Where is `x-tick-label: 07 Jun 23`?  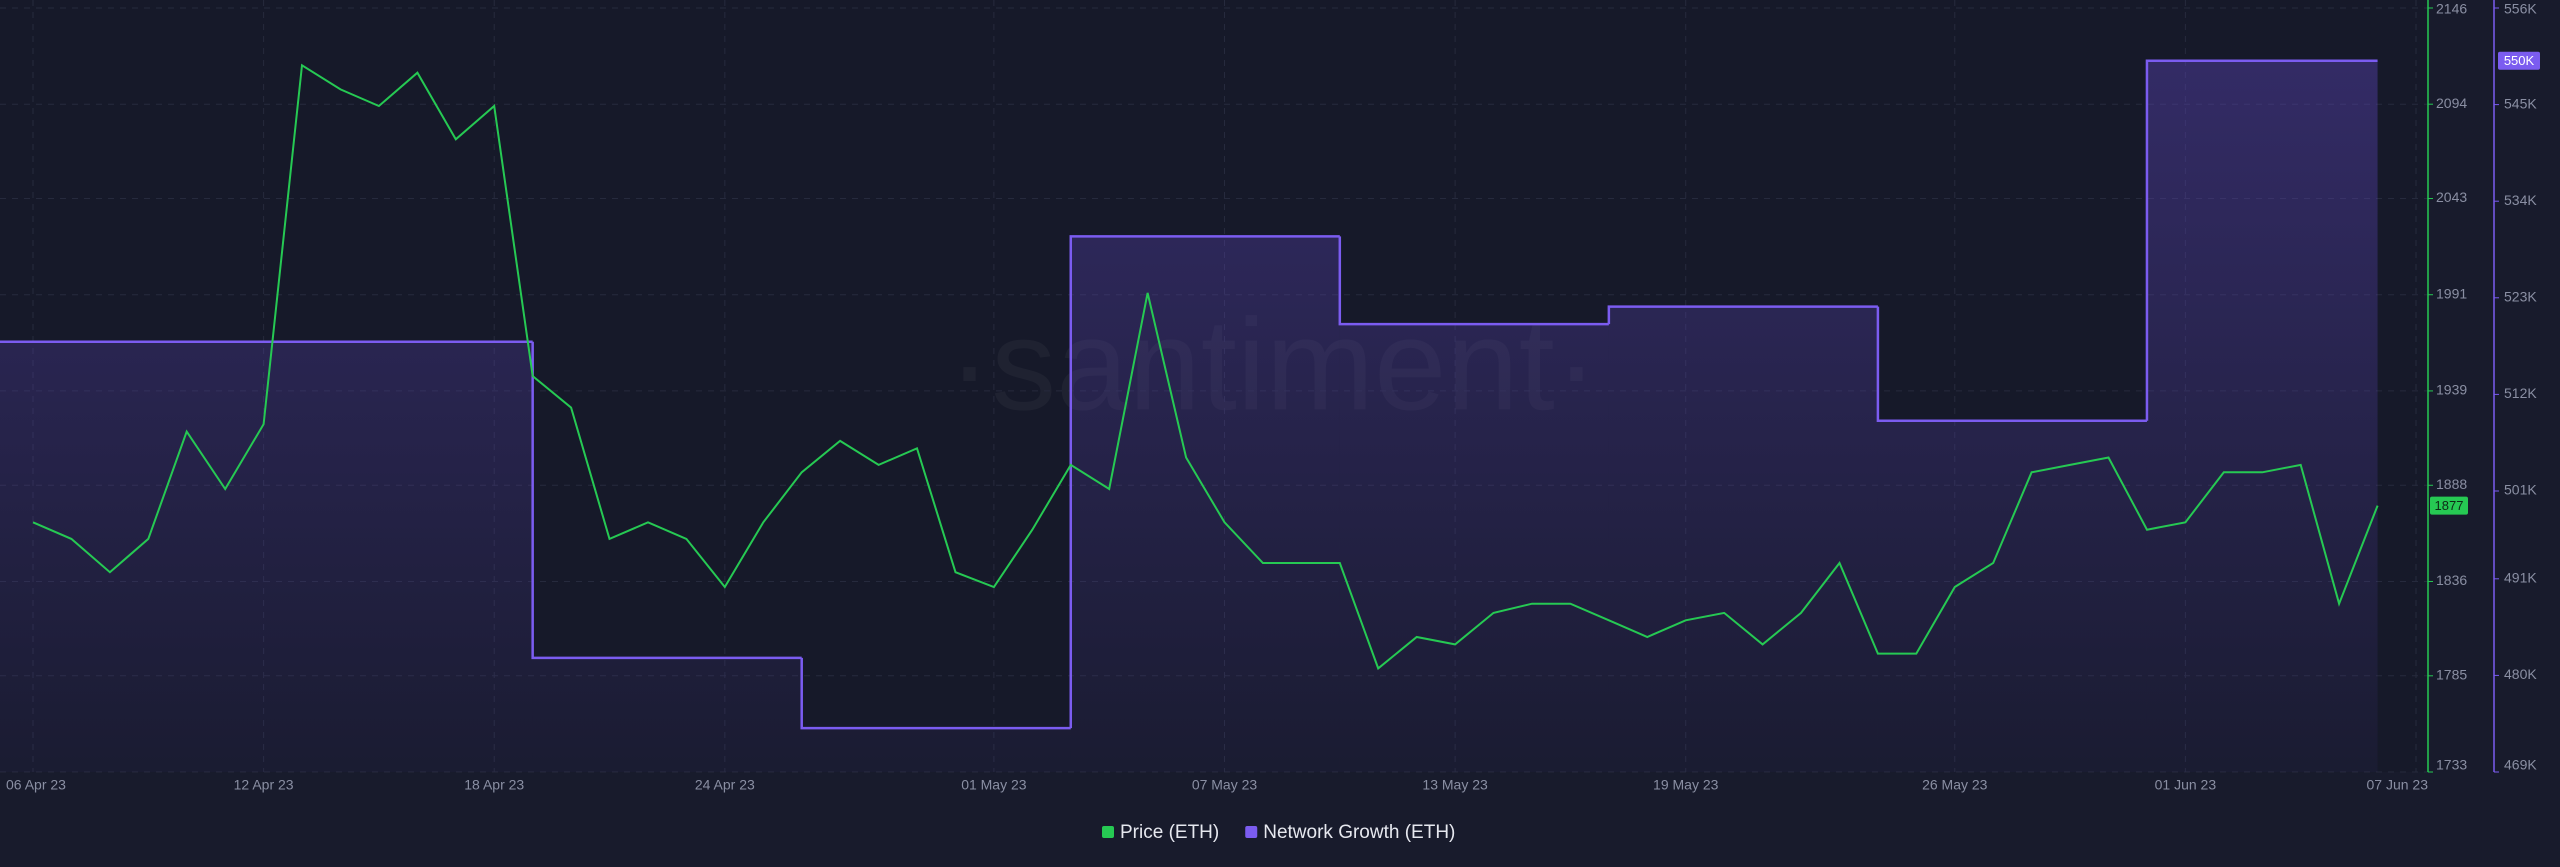
x-tick-label: 07 Jun 23 is located at coordinates (2398, 785).